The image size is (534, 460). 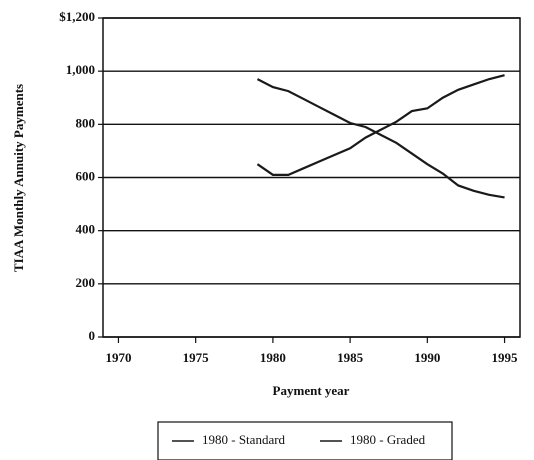 What do you see at coordinates (244, 439) in the screenshot?
I see `legend-label: 1980 - Standard` at bounding box center [244, 439].